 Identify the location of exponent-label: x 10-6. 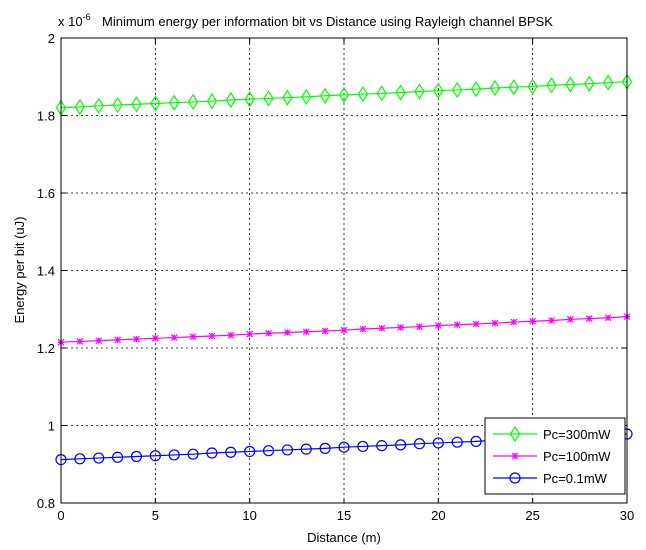
(74, 20).